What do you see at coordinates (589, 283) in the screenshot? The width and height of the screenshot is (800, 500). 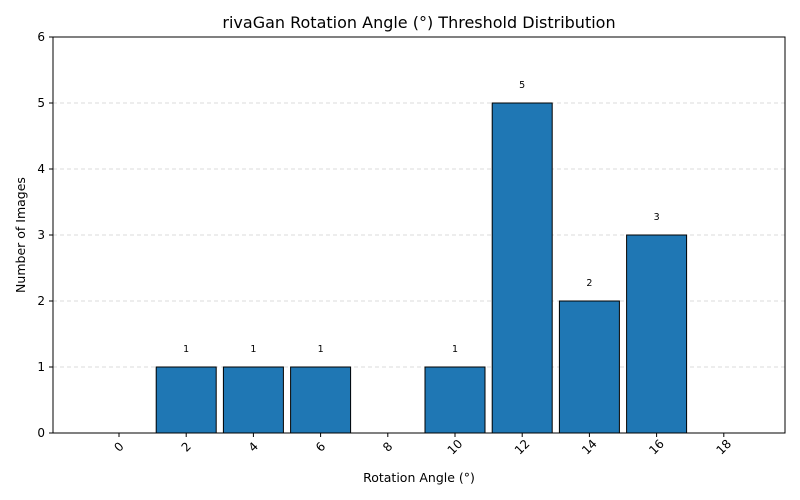 I see `data-label-14: 2` at bounding box center [589, 283].